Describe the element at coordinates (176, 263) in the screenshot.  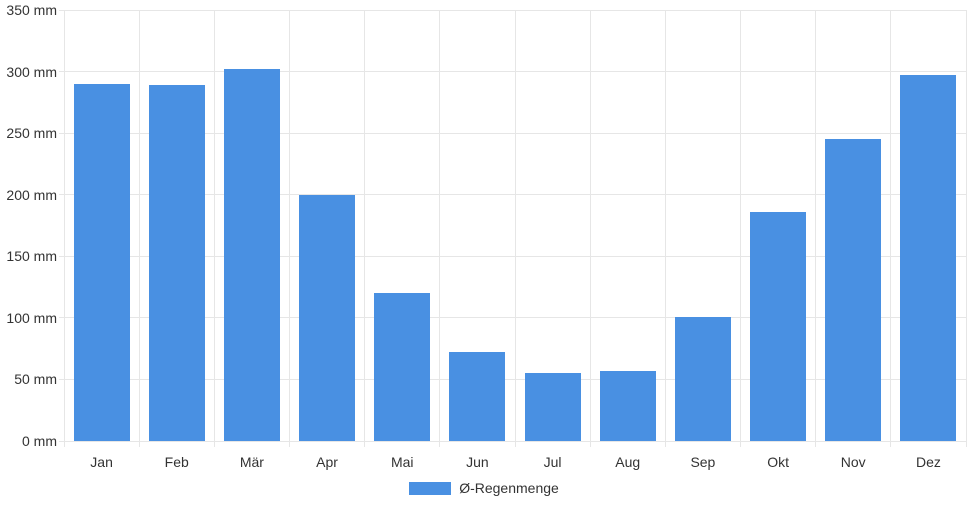
I see `bar-feb` at that location.